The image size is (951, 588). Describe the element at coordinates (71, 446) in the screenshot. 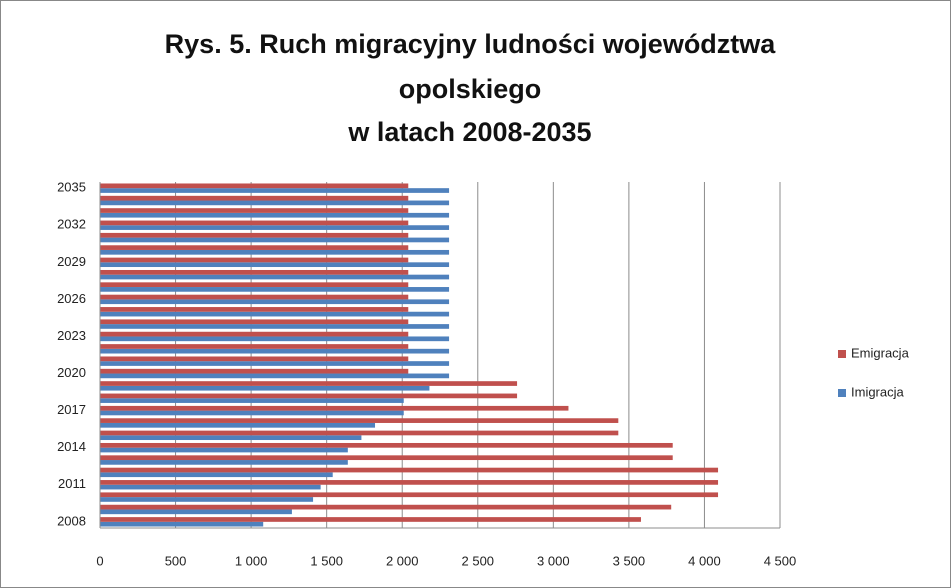

I see `y-tick-label: 2014` at that location.